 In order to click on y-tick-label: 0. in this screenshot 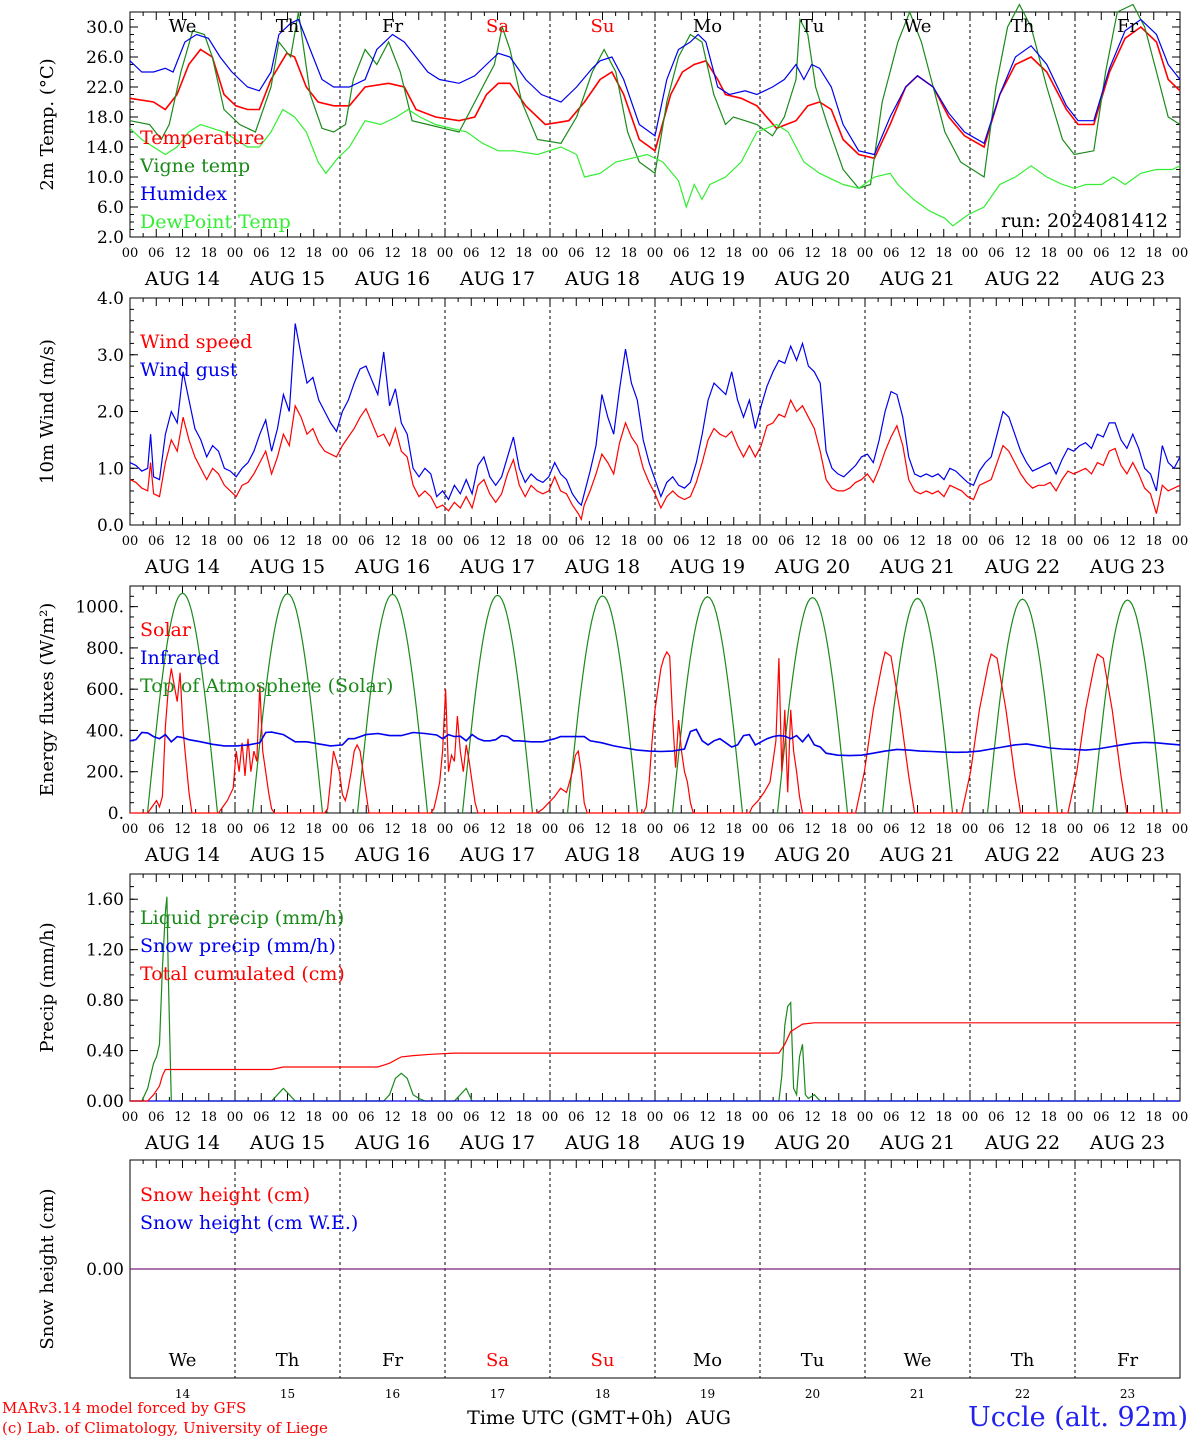, I will do `click(116, 814)`.